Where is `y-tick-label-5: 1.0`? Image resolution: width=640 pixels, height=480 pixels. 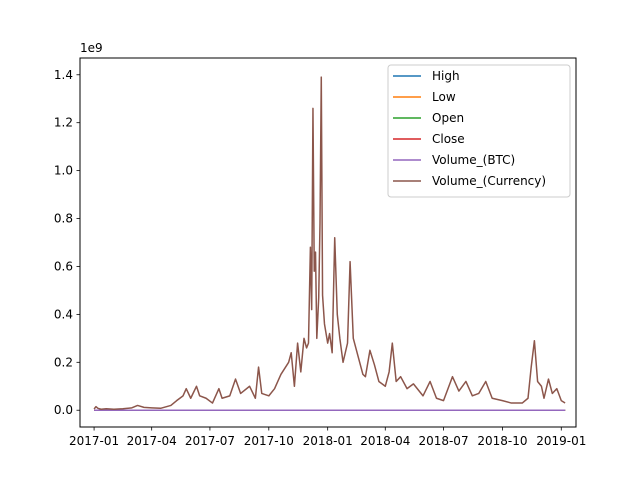
y-tick-label-5: 1.0 is located at coordinates (63, 171).